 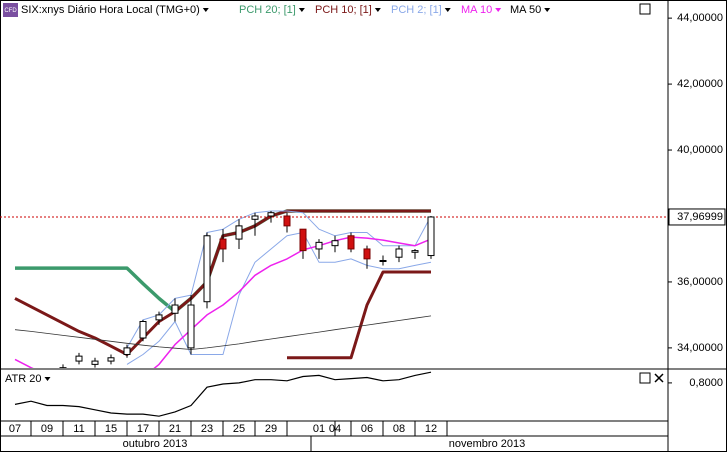 What do you see at coordinates (476, 10) in the screenshot?
I see `legend-entry: MA 10` at bounding box center [476, 10].